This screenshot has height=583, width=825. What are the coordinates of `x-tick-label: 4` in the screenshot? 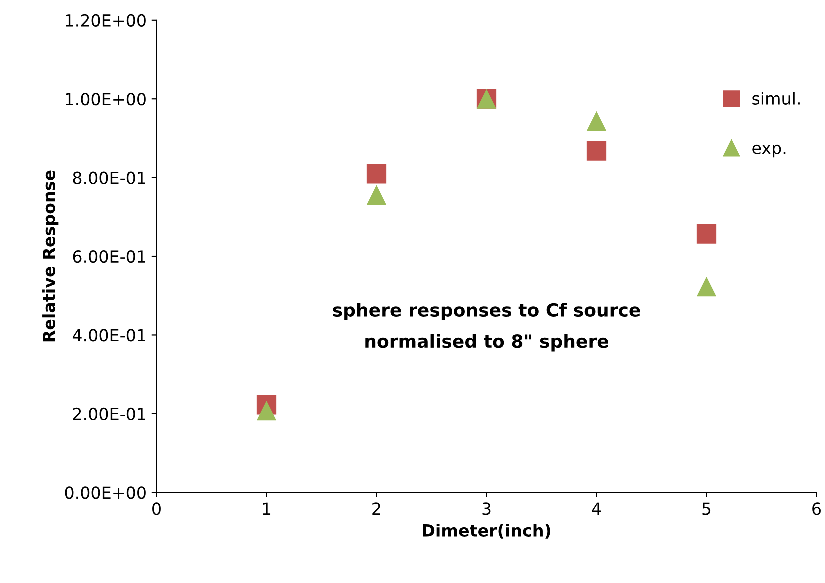 It's located at (597, 509).